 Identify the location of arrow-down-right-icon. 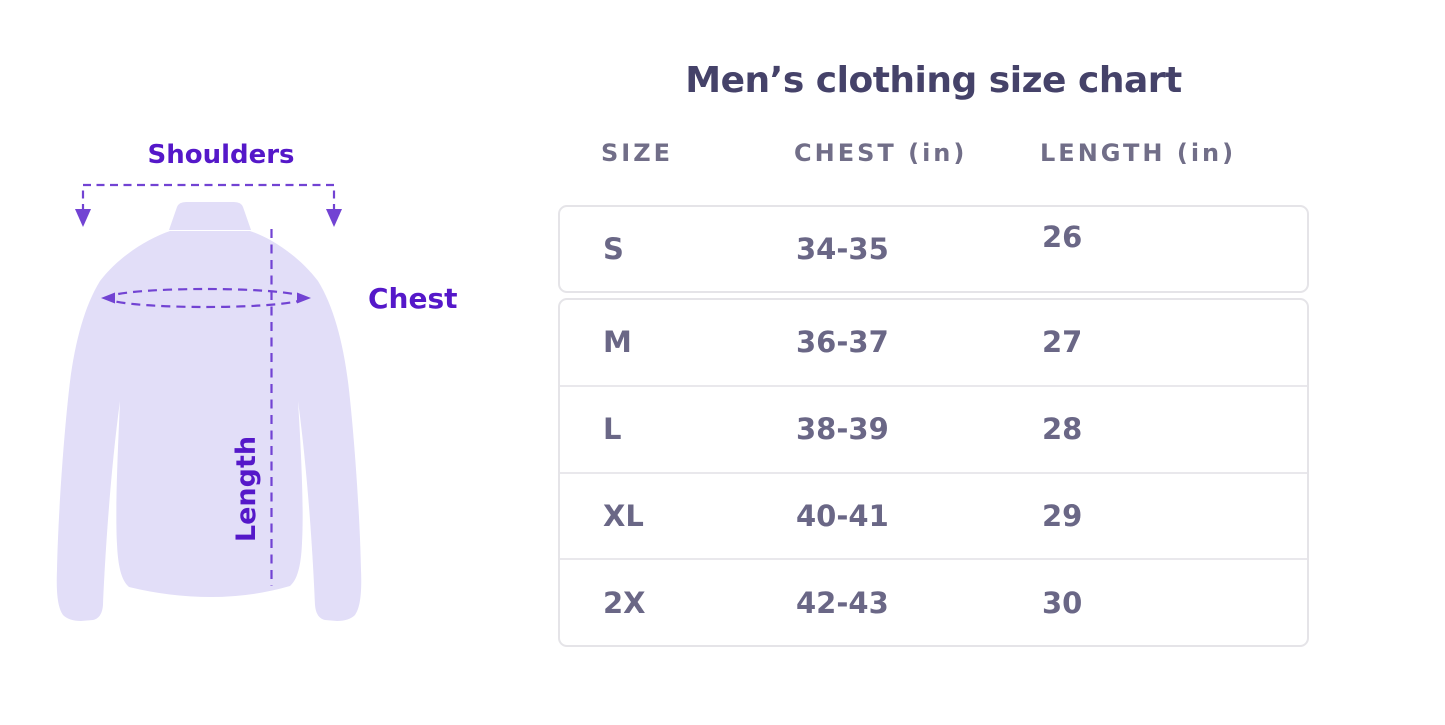
(334, 218).